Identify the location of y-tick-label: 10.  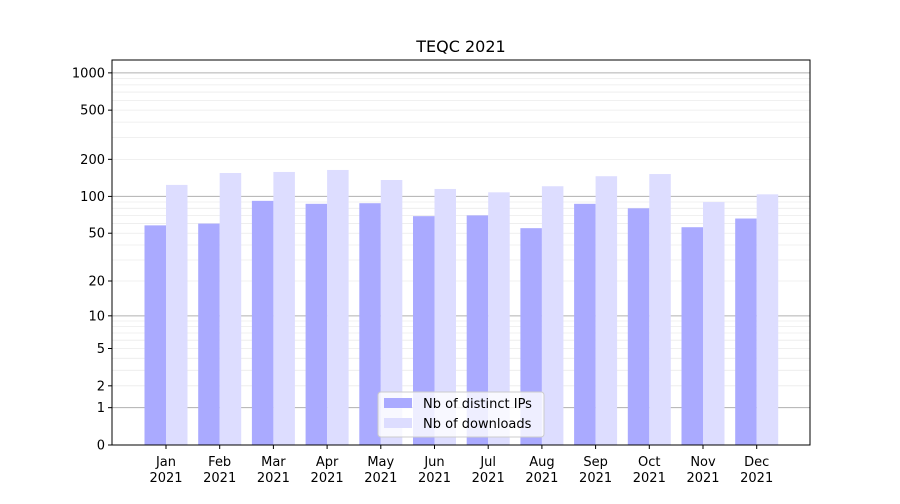
(96, 316).